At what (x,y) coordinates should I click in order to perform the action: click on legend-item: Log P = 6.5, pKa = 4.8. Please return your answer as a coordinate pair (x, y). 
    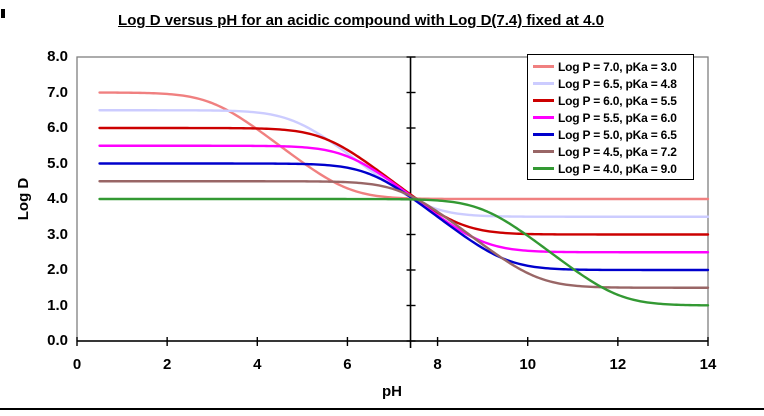
    Looking at the image, I should click on (610, 83).